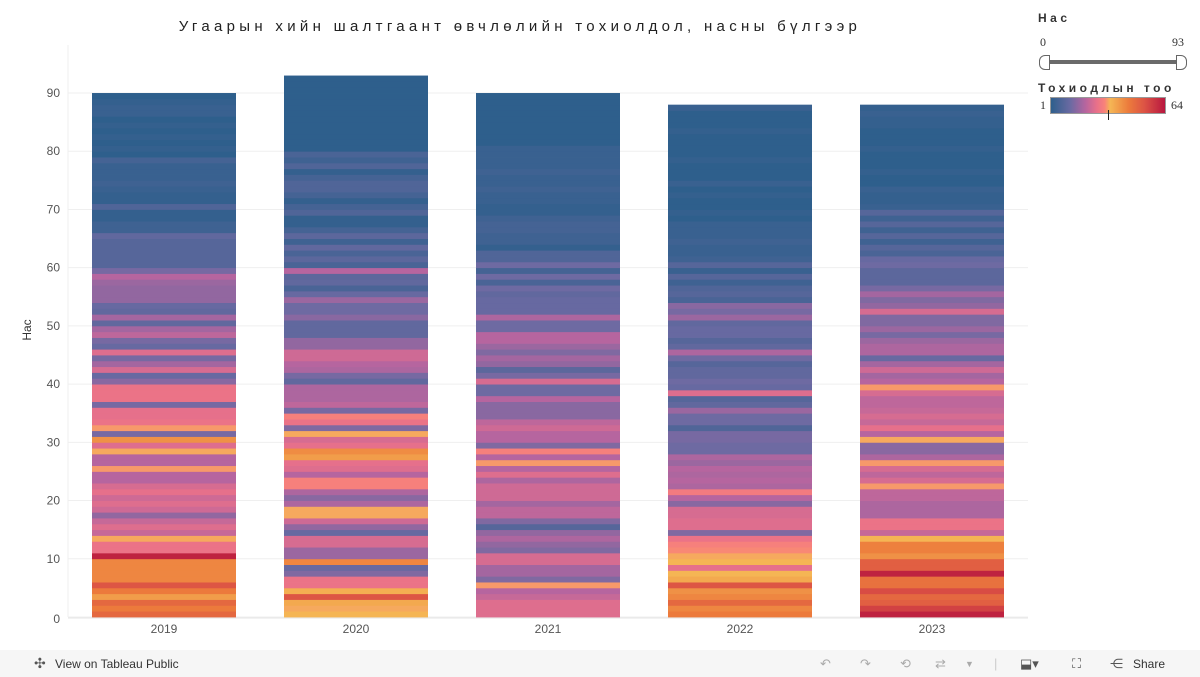  Describe the element at coordinates (356, 532) in the screenshot. I see `bar-segment-age-14: 2020 / 14: 11` at that location.